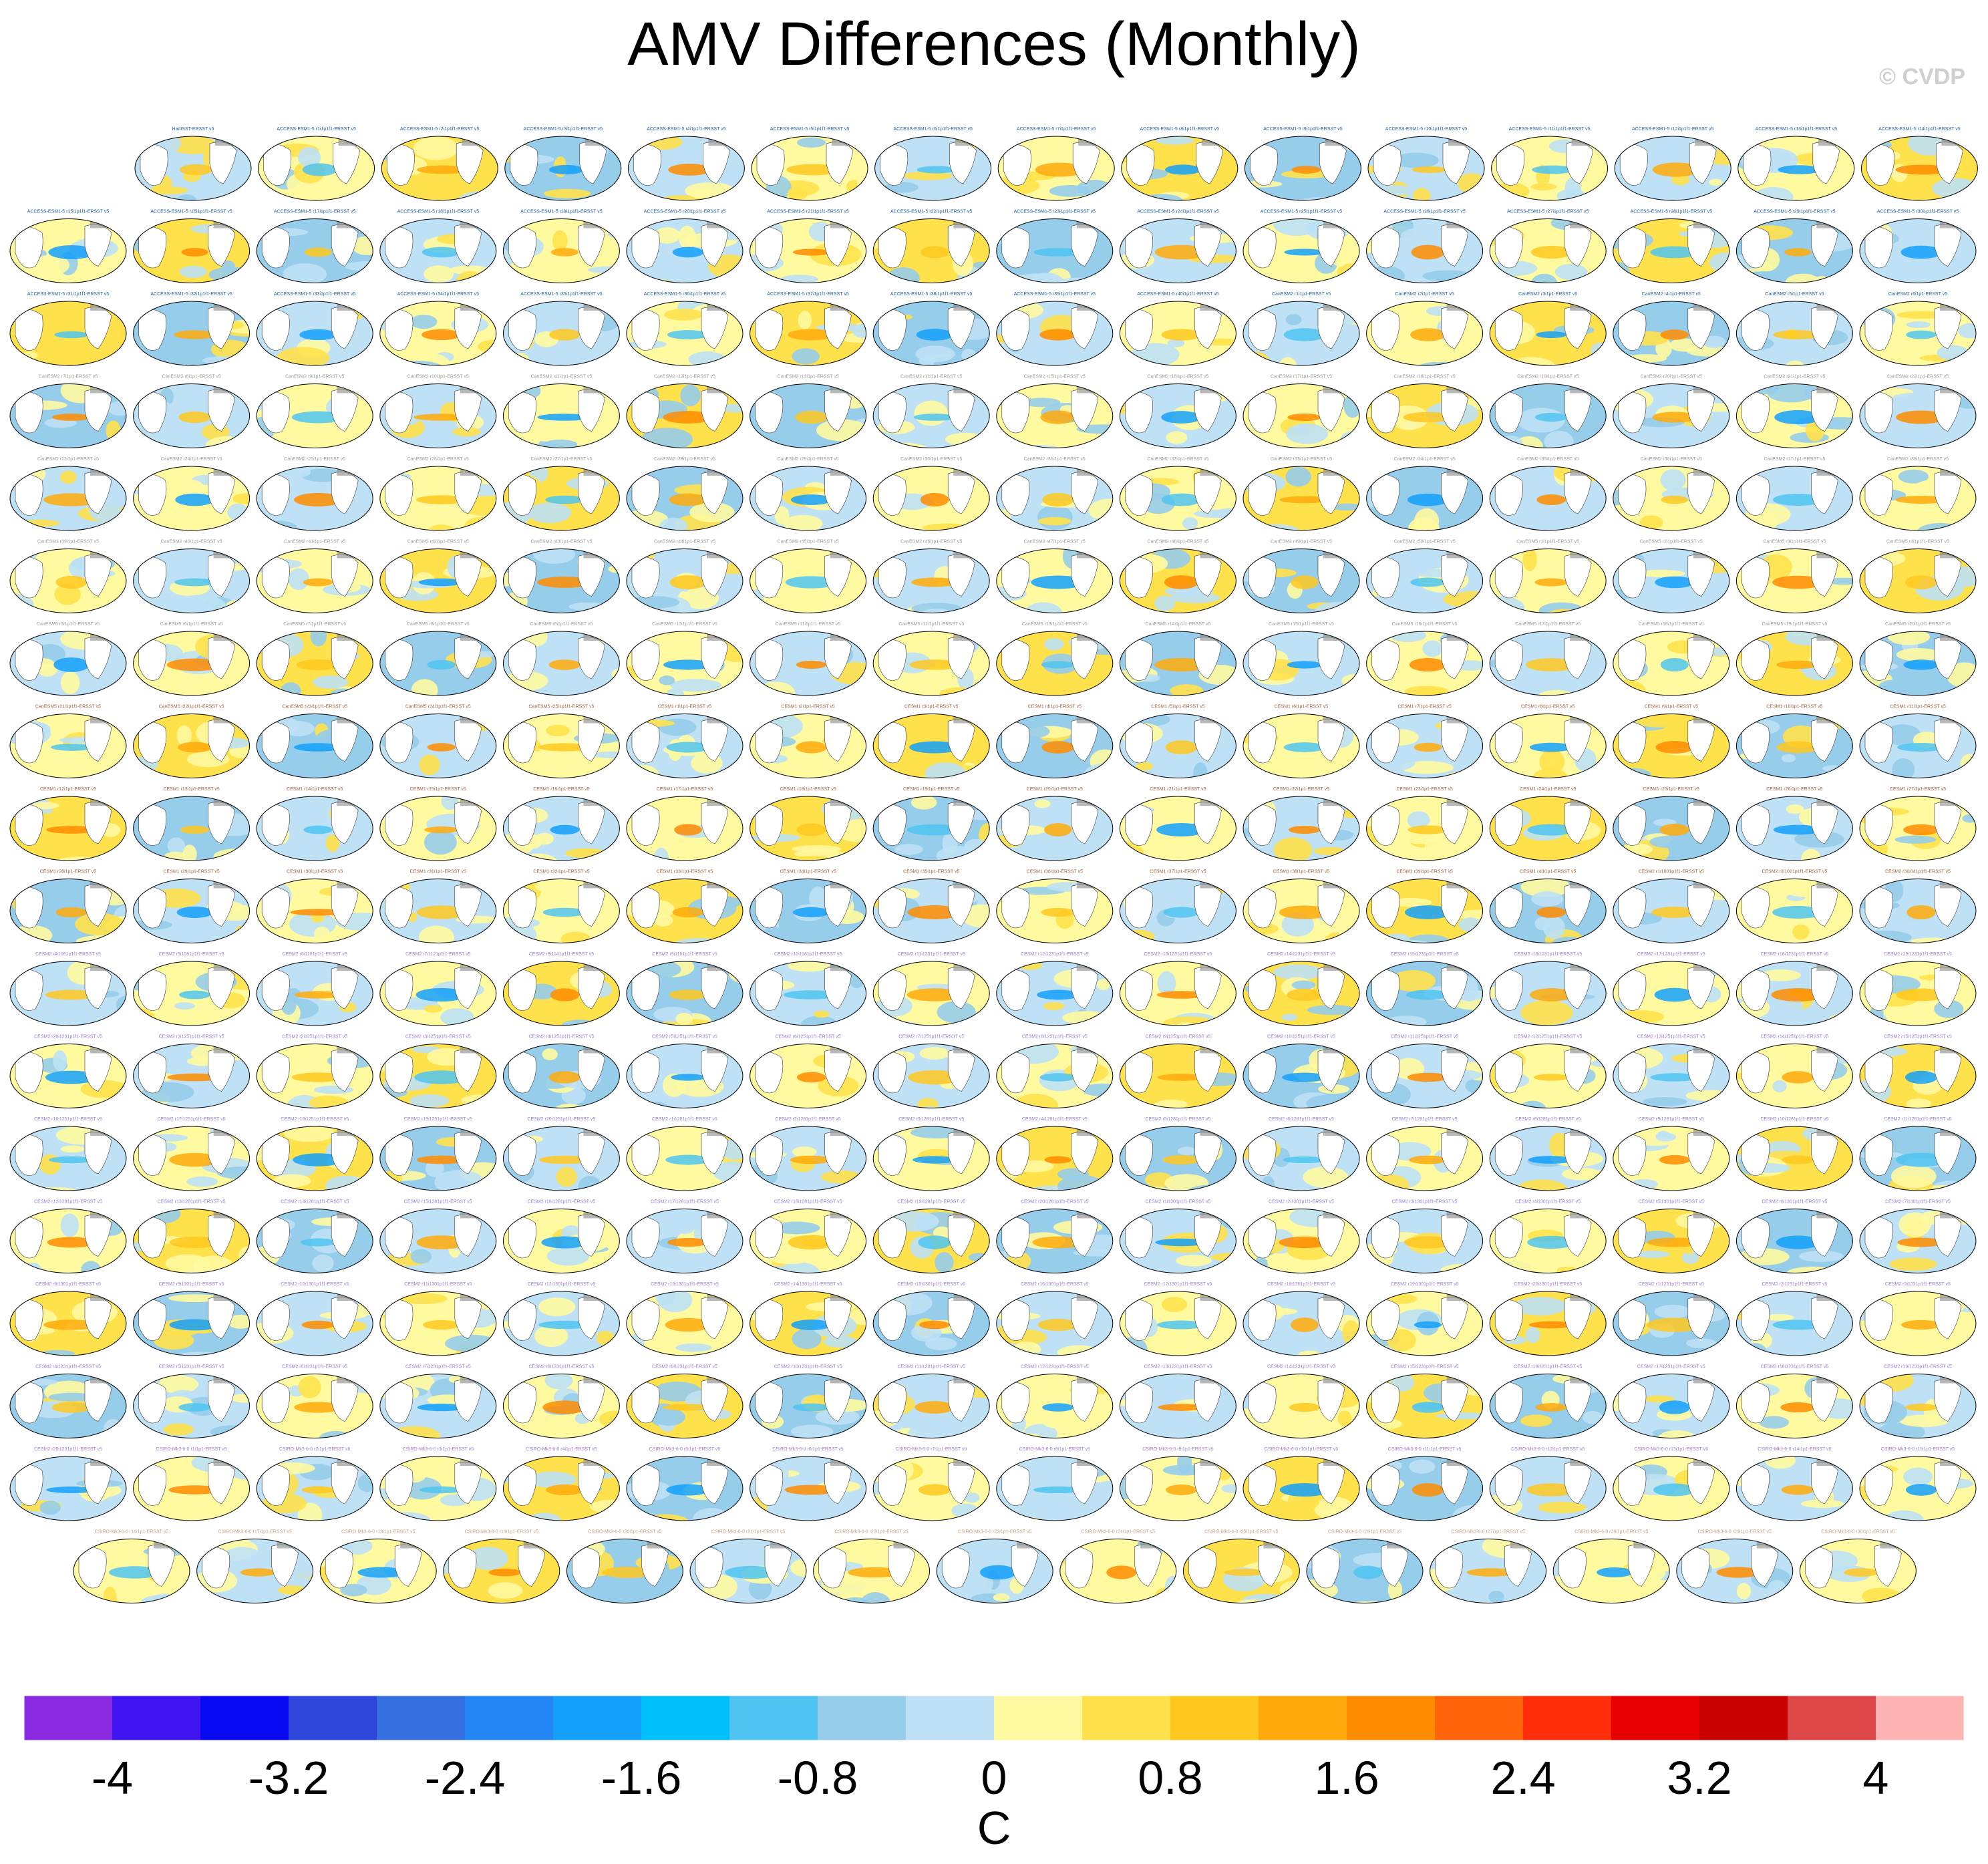  I want to click on map-panel: CanESM5 r5i1p1f1-ERSST v5, so click(68, 659).